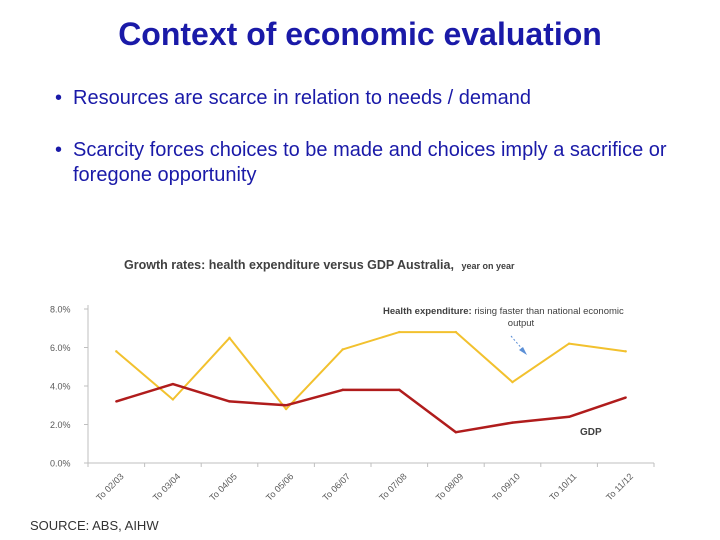 Image resolution: width=720 pixels, height=540 pixels. What do you see at coordinates (505, 486) in the screenshot?
I see `x-tick-label: To 09/10` at bounding box center [505, 486].